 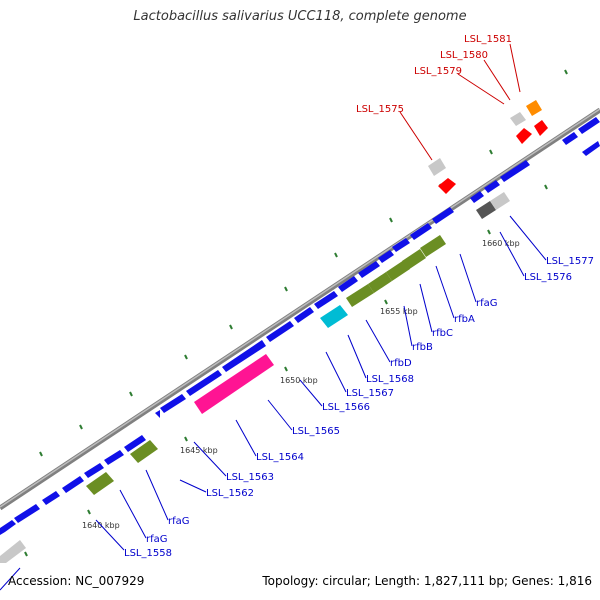 What do you see at coordinates (464, 55) in the screenshot?
I see `gene-label: LSL_1580` at bounding box center [464, 55].